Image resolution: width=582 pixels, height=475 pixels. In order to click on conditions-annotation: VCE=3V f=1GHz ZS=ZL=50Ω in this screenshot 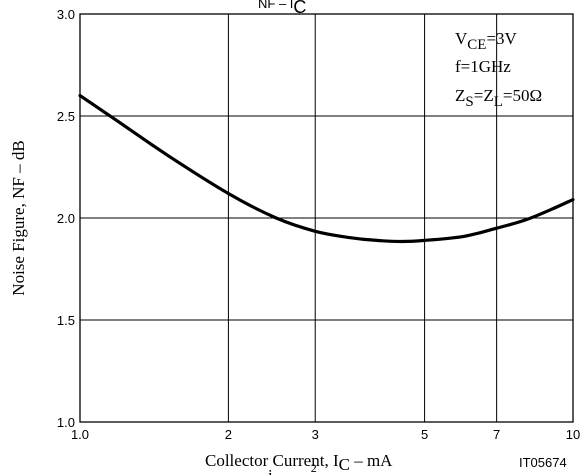, I will do `click(498, 69)`.